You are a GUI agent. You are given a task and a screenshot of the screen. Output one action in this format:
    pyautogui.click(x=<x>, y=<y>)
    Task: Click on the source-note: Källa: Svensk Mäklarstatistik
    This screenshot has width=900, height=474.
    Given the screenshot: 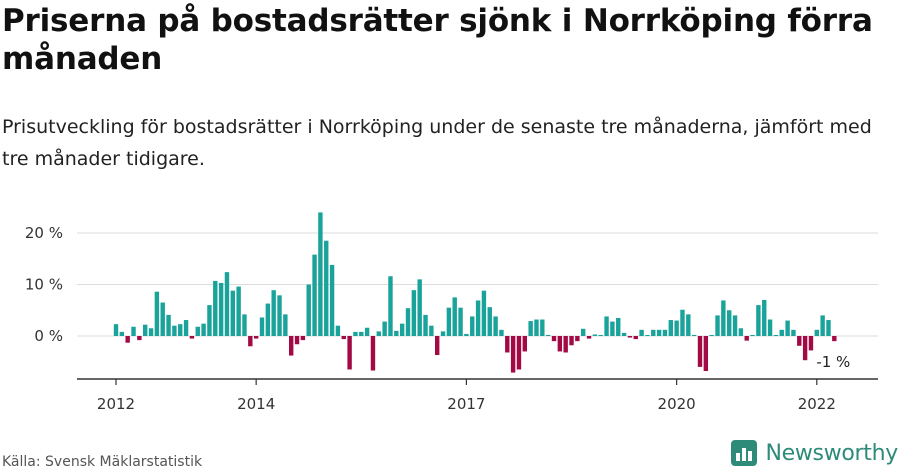 What is the action you would take?
    pyautogui.click(x=102, y=462)
    